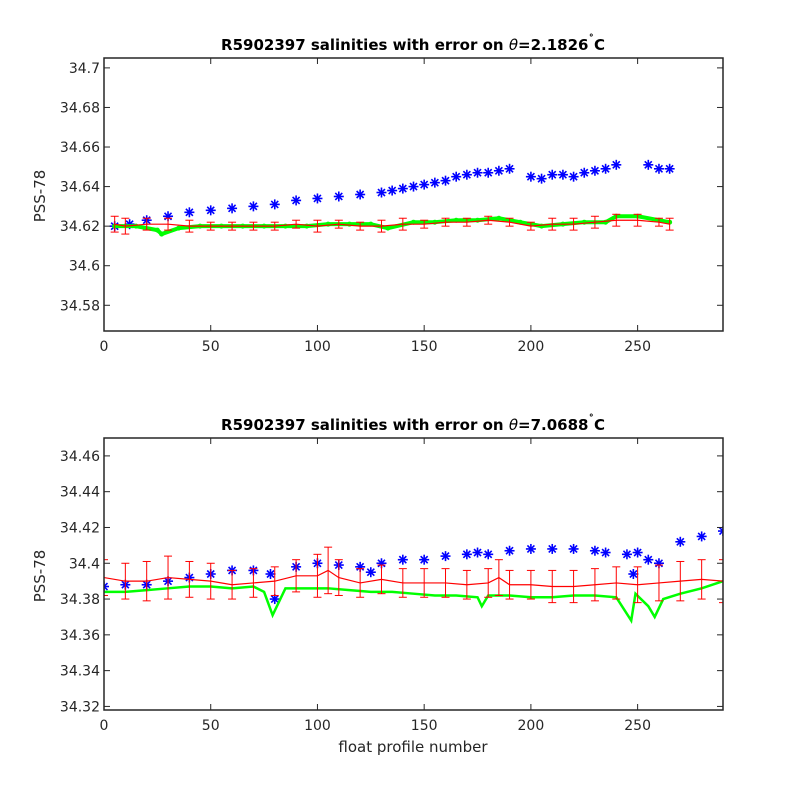  I want to click on y-tick-label: 34.66, so click(80, 148).